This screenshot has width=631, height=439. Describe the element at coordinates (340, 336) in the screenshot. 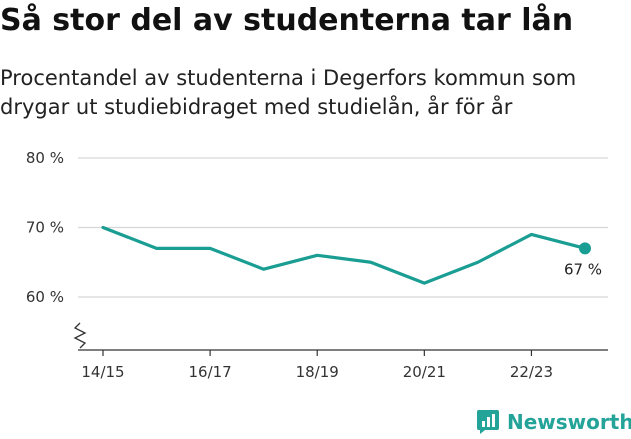

I see `x-axis` at that location.